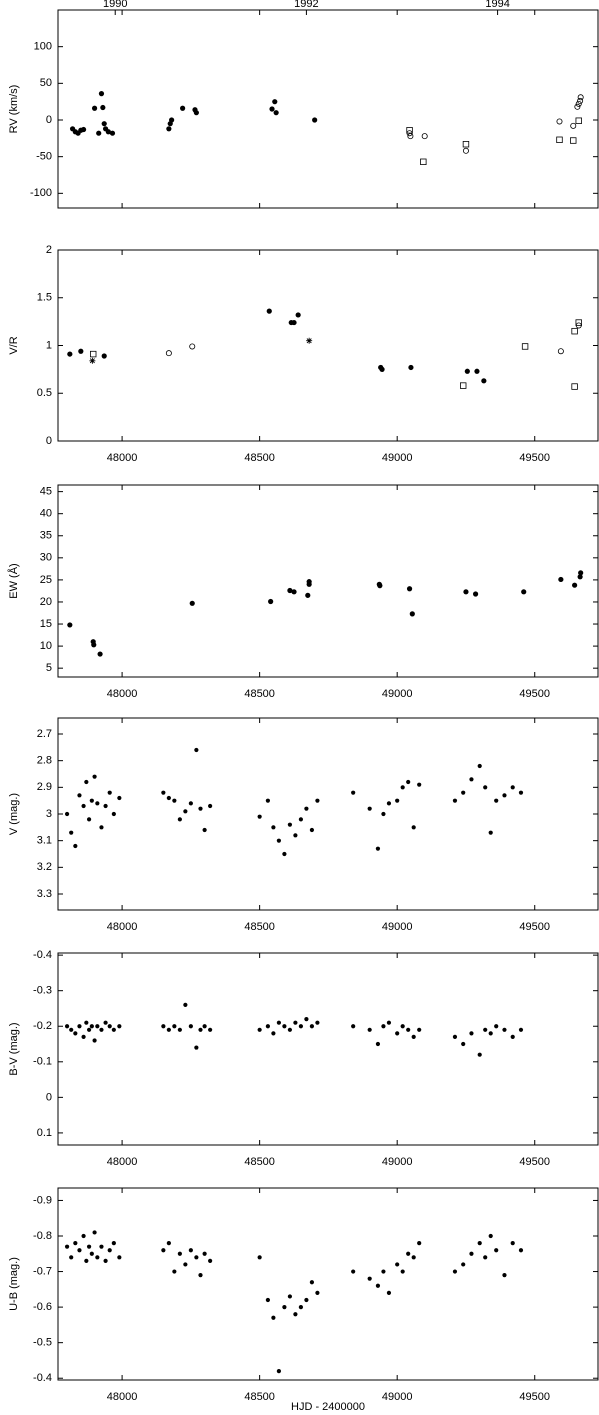  What do you see at coordinates (42, 955) in the screenshot?
I see `y-tick-label: -0.4` at bounding box center [42, 955].